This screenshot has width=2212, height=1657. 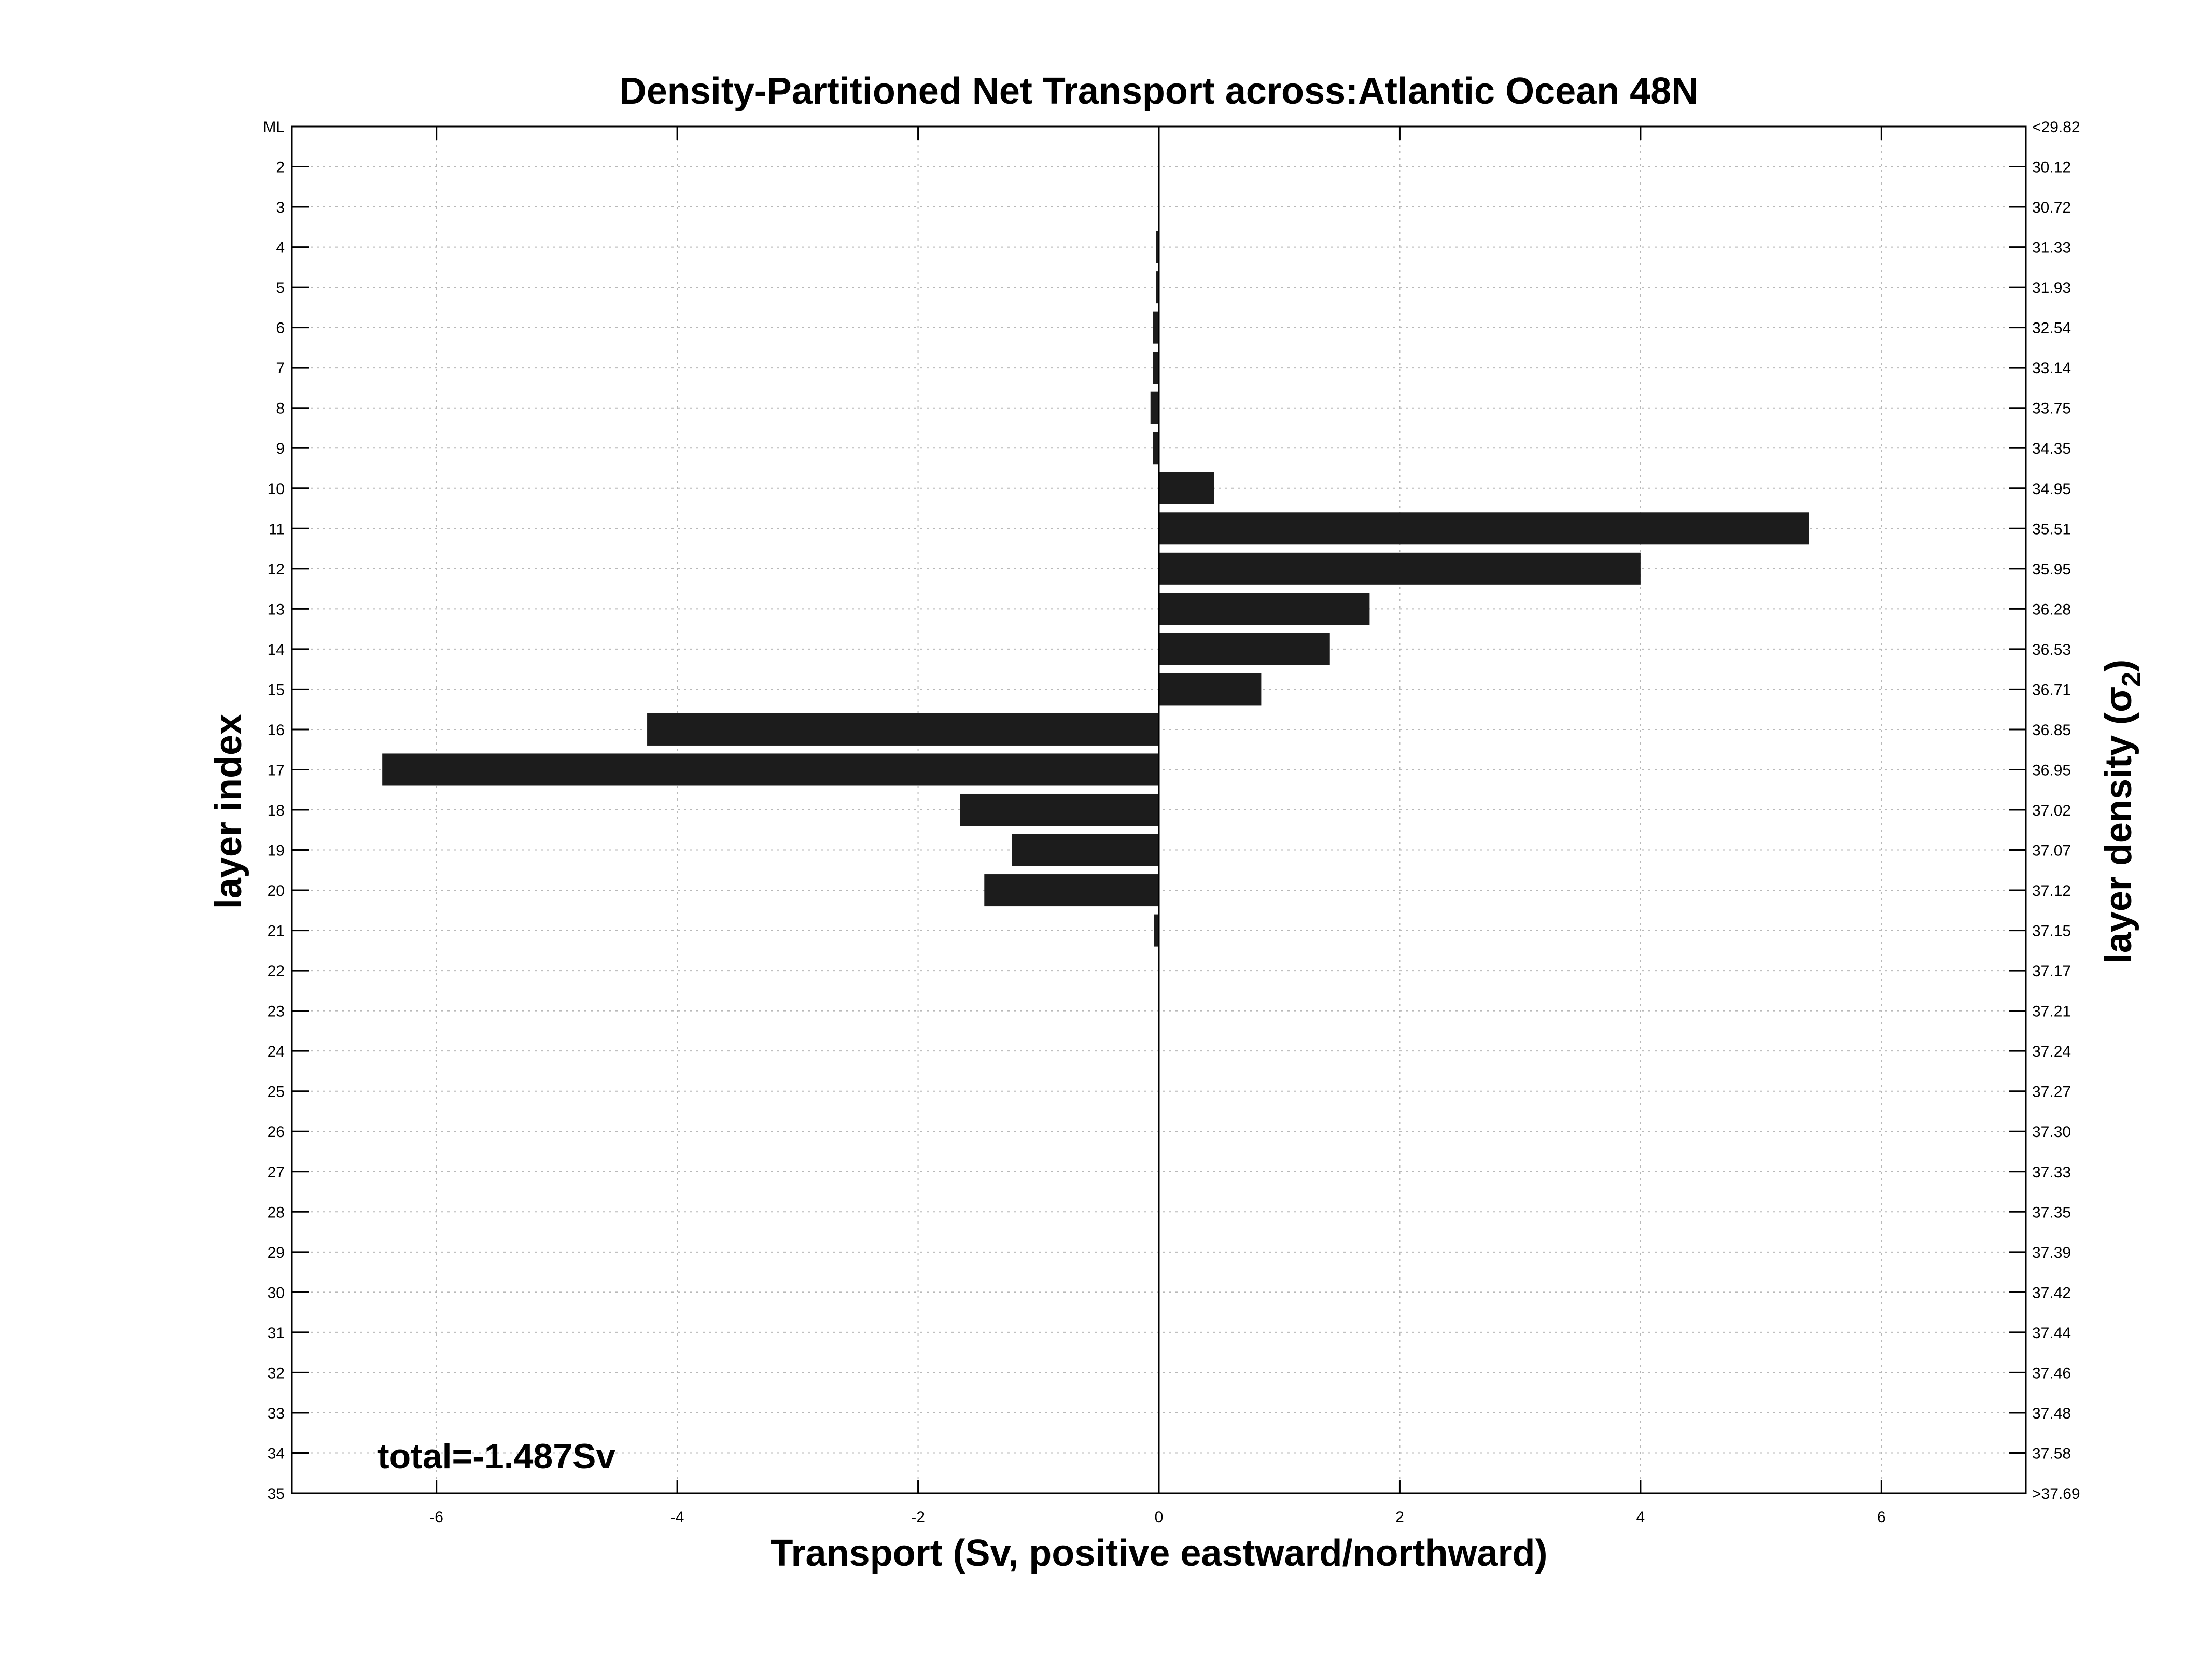 I want to click on layer-density-label: 37.39, so click(x=2051, y=1252).